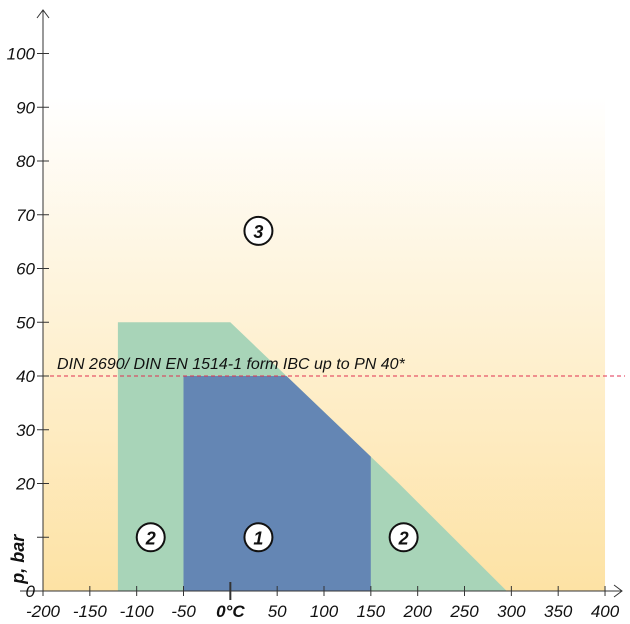 This screenshot has height=624, width=630. What do you see at coordinates (183, 611) in the screenshot?
I see `x-tick-label--50: -50` at bounding box center [183, 611].